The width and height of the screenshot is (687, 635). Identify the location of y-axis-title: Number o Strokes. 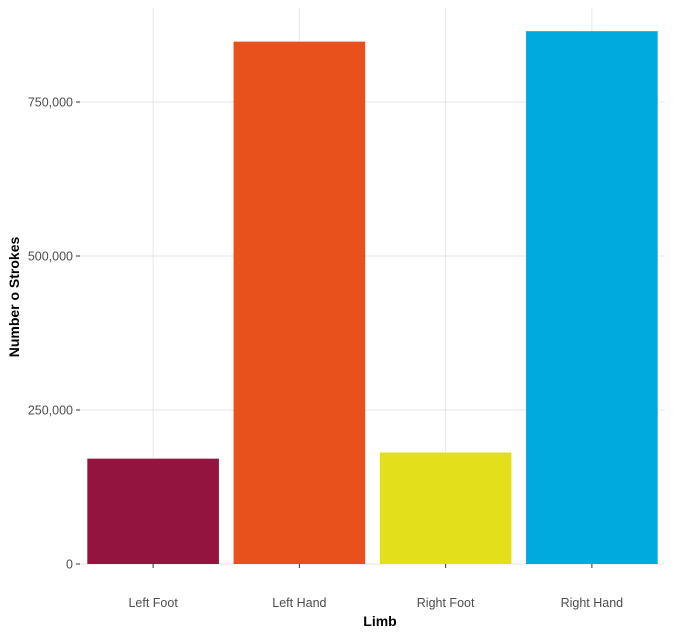
(14, 296).